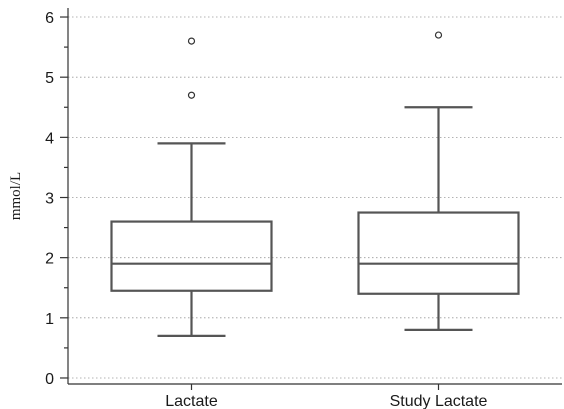 This screenshot has height=409, width=564. What do you see at coordinates (16, 196) in the screenshot?
I see `y-axis-title: mmol/L` at bounding box center [16, 196].